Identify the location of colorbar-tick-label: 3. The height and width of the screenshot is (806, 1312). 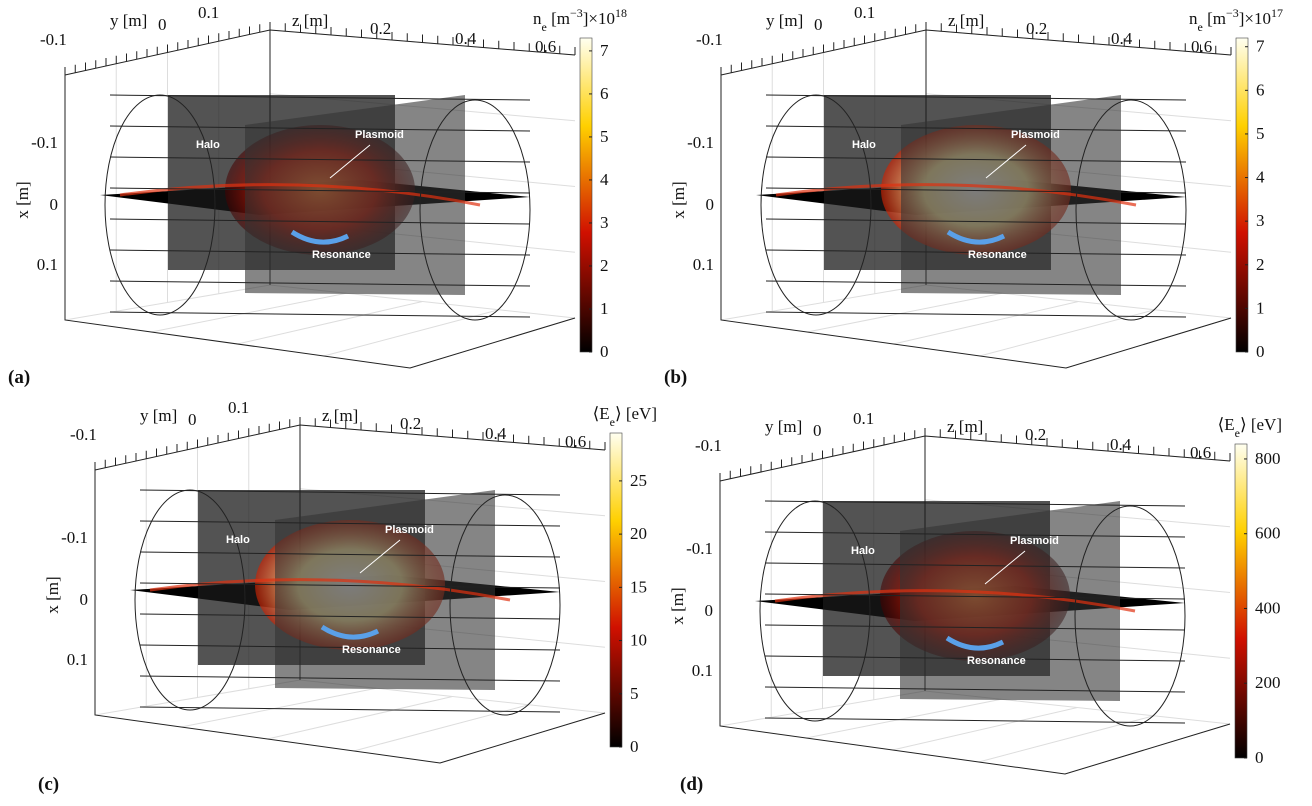
(1260, 220).